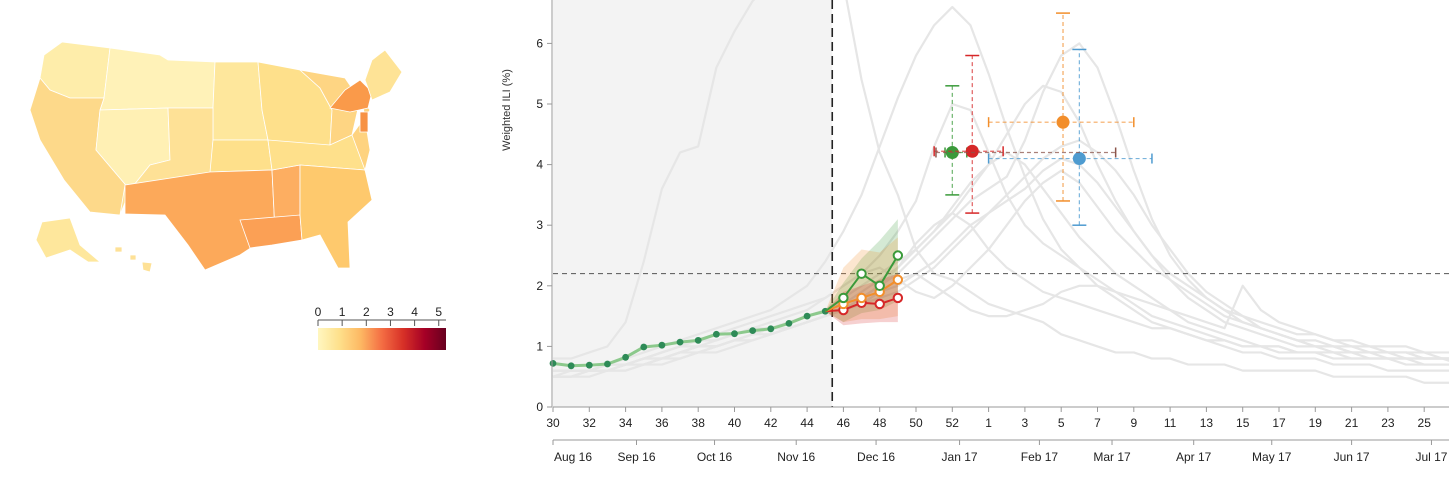  I want to click on x-tick-label: 1, so click(988, 423).